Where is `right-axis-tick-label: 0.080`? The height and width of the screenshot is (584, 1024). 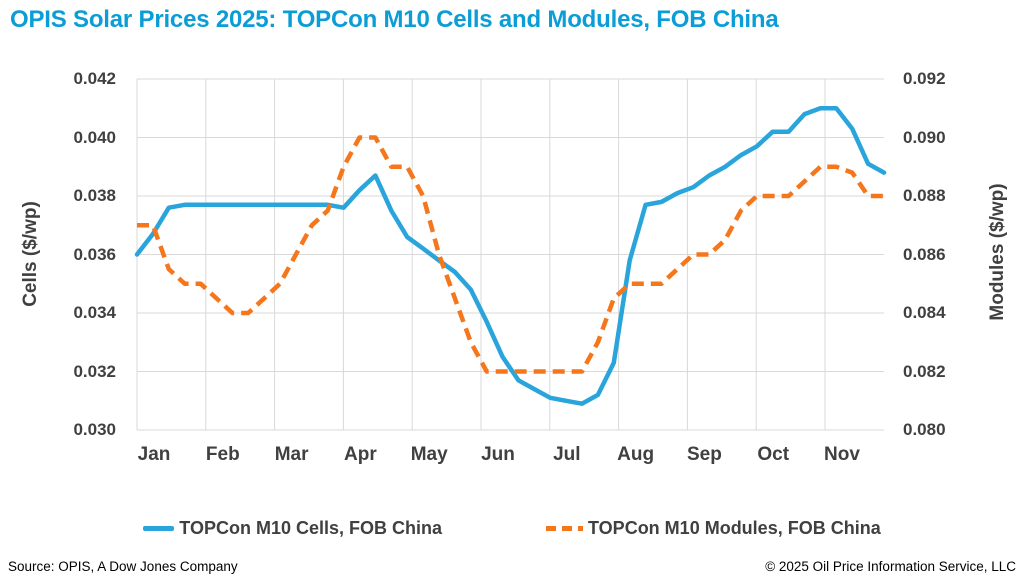 right-axis-tick-label: 0.080 is located at coordinates (924, 429).